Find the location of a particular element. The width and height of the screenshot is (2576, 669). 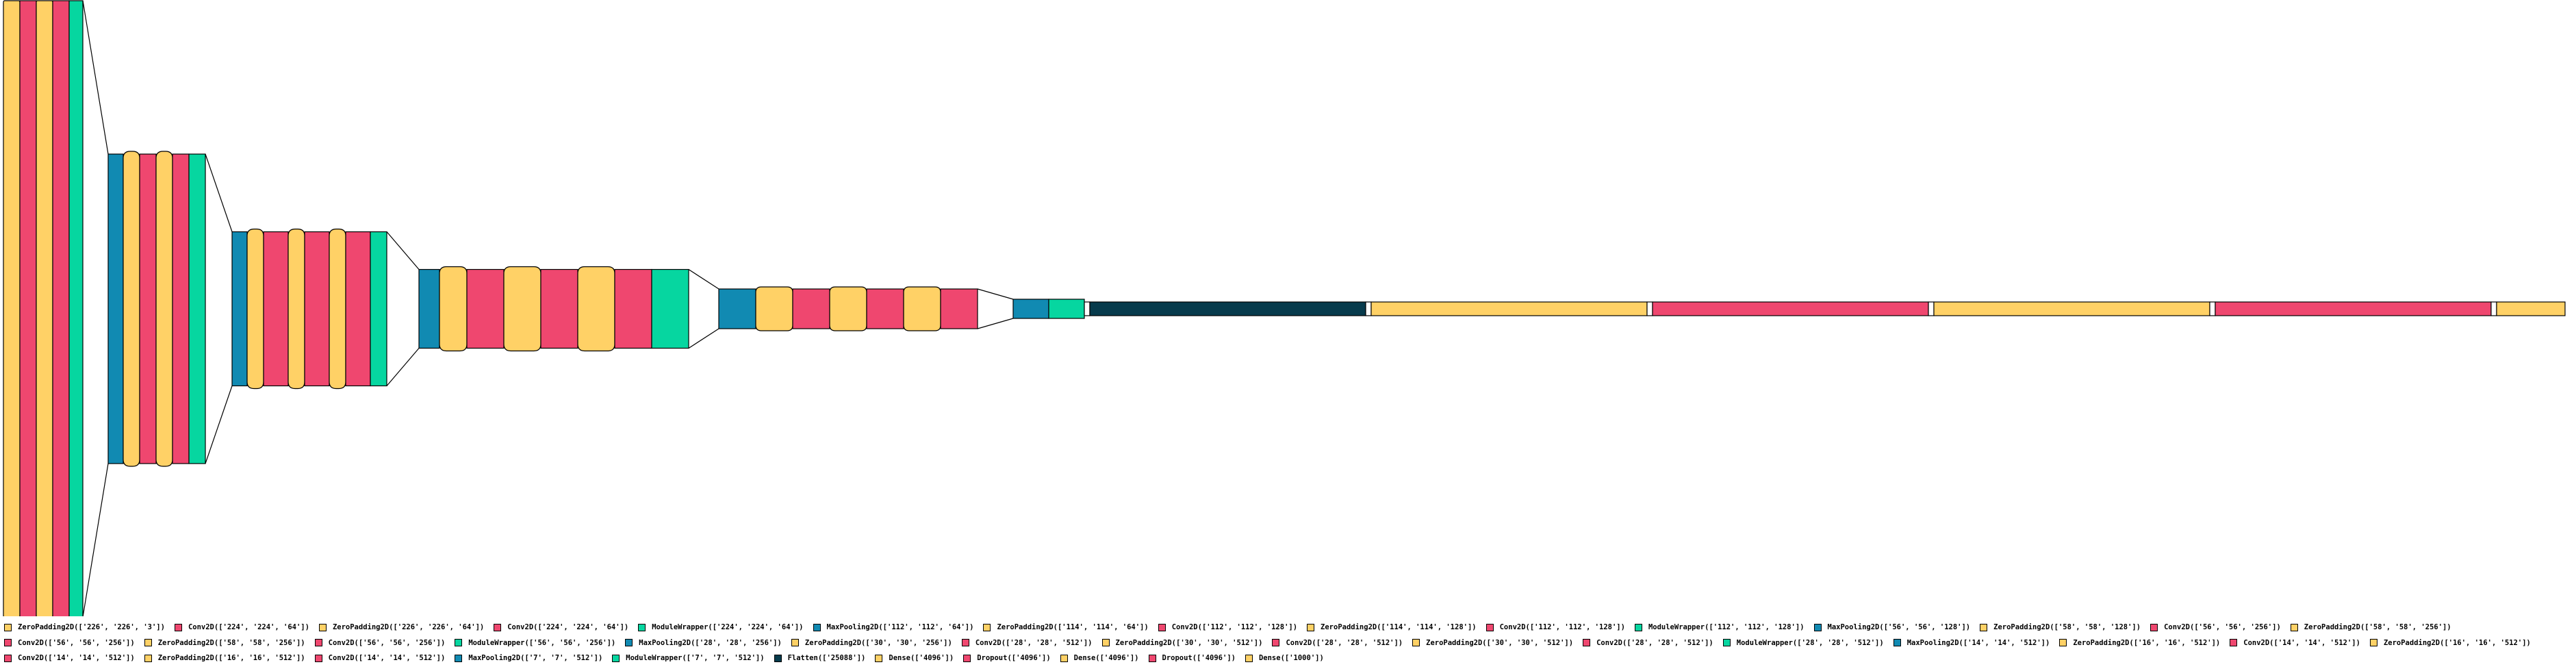

legend-item: Conv2D(['28', '28', '512']) is located at coordinates (1648, 643).